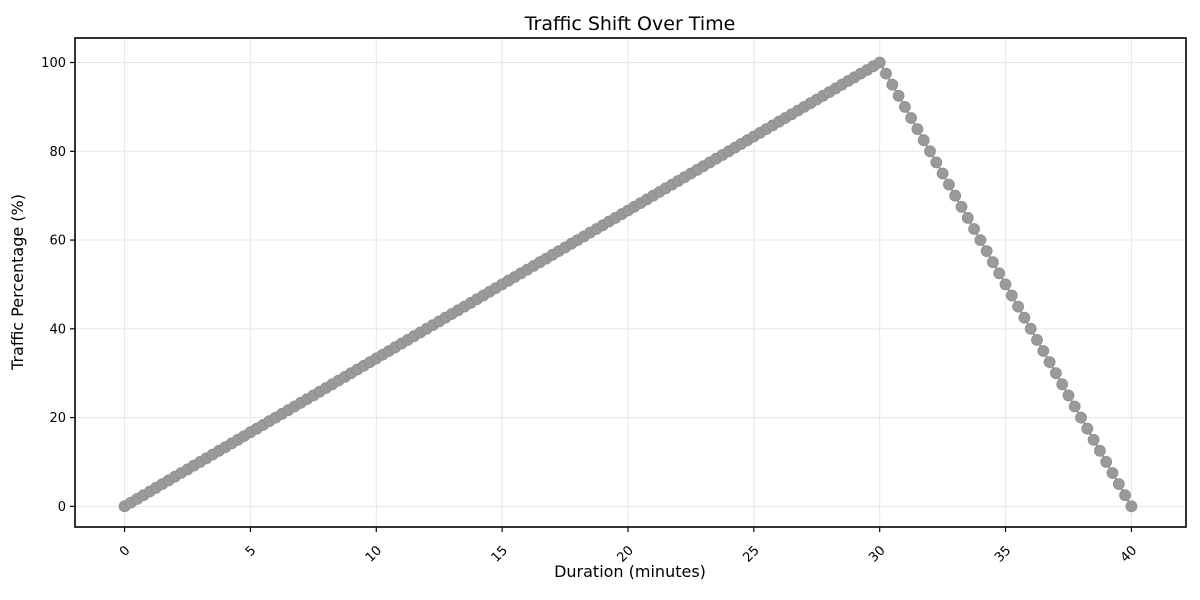 The image size is (1200, 600). I want to click on x-tick-label: 15, so click(500, 554).